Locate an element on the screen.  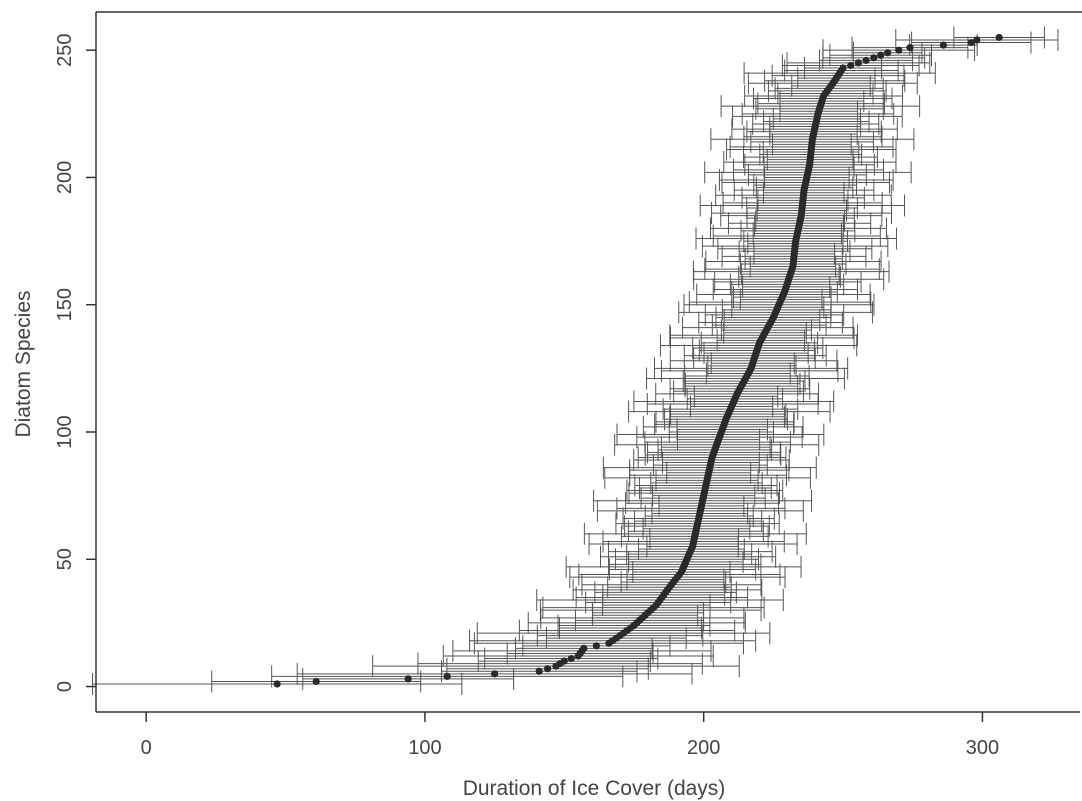
y-axis-title: Diatom Species is located at coordinates (23, 363).